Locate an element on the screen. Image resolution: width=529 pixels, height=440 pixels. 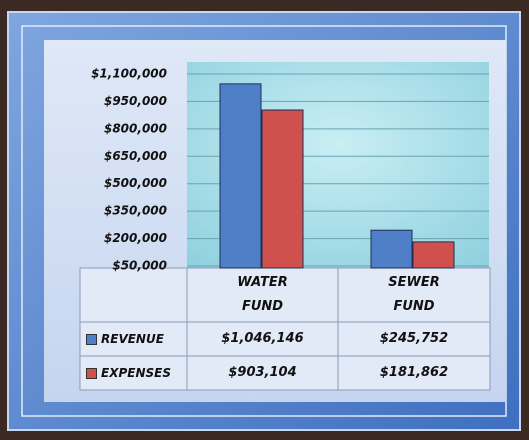
legend-label: EXPENSES is located at coordinates (136, 373).